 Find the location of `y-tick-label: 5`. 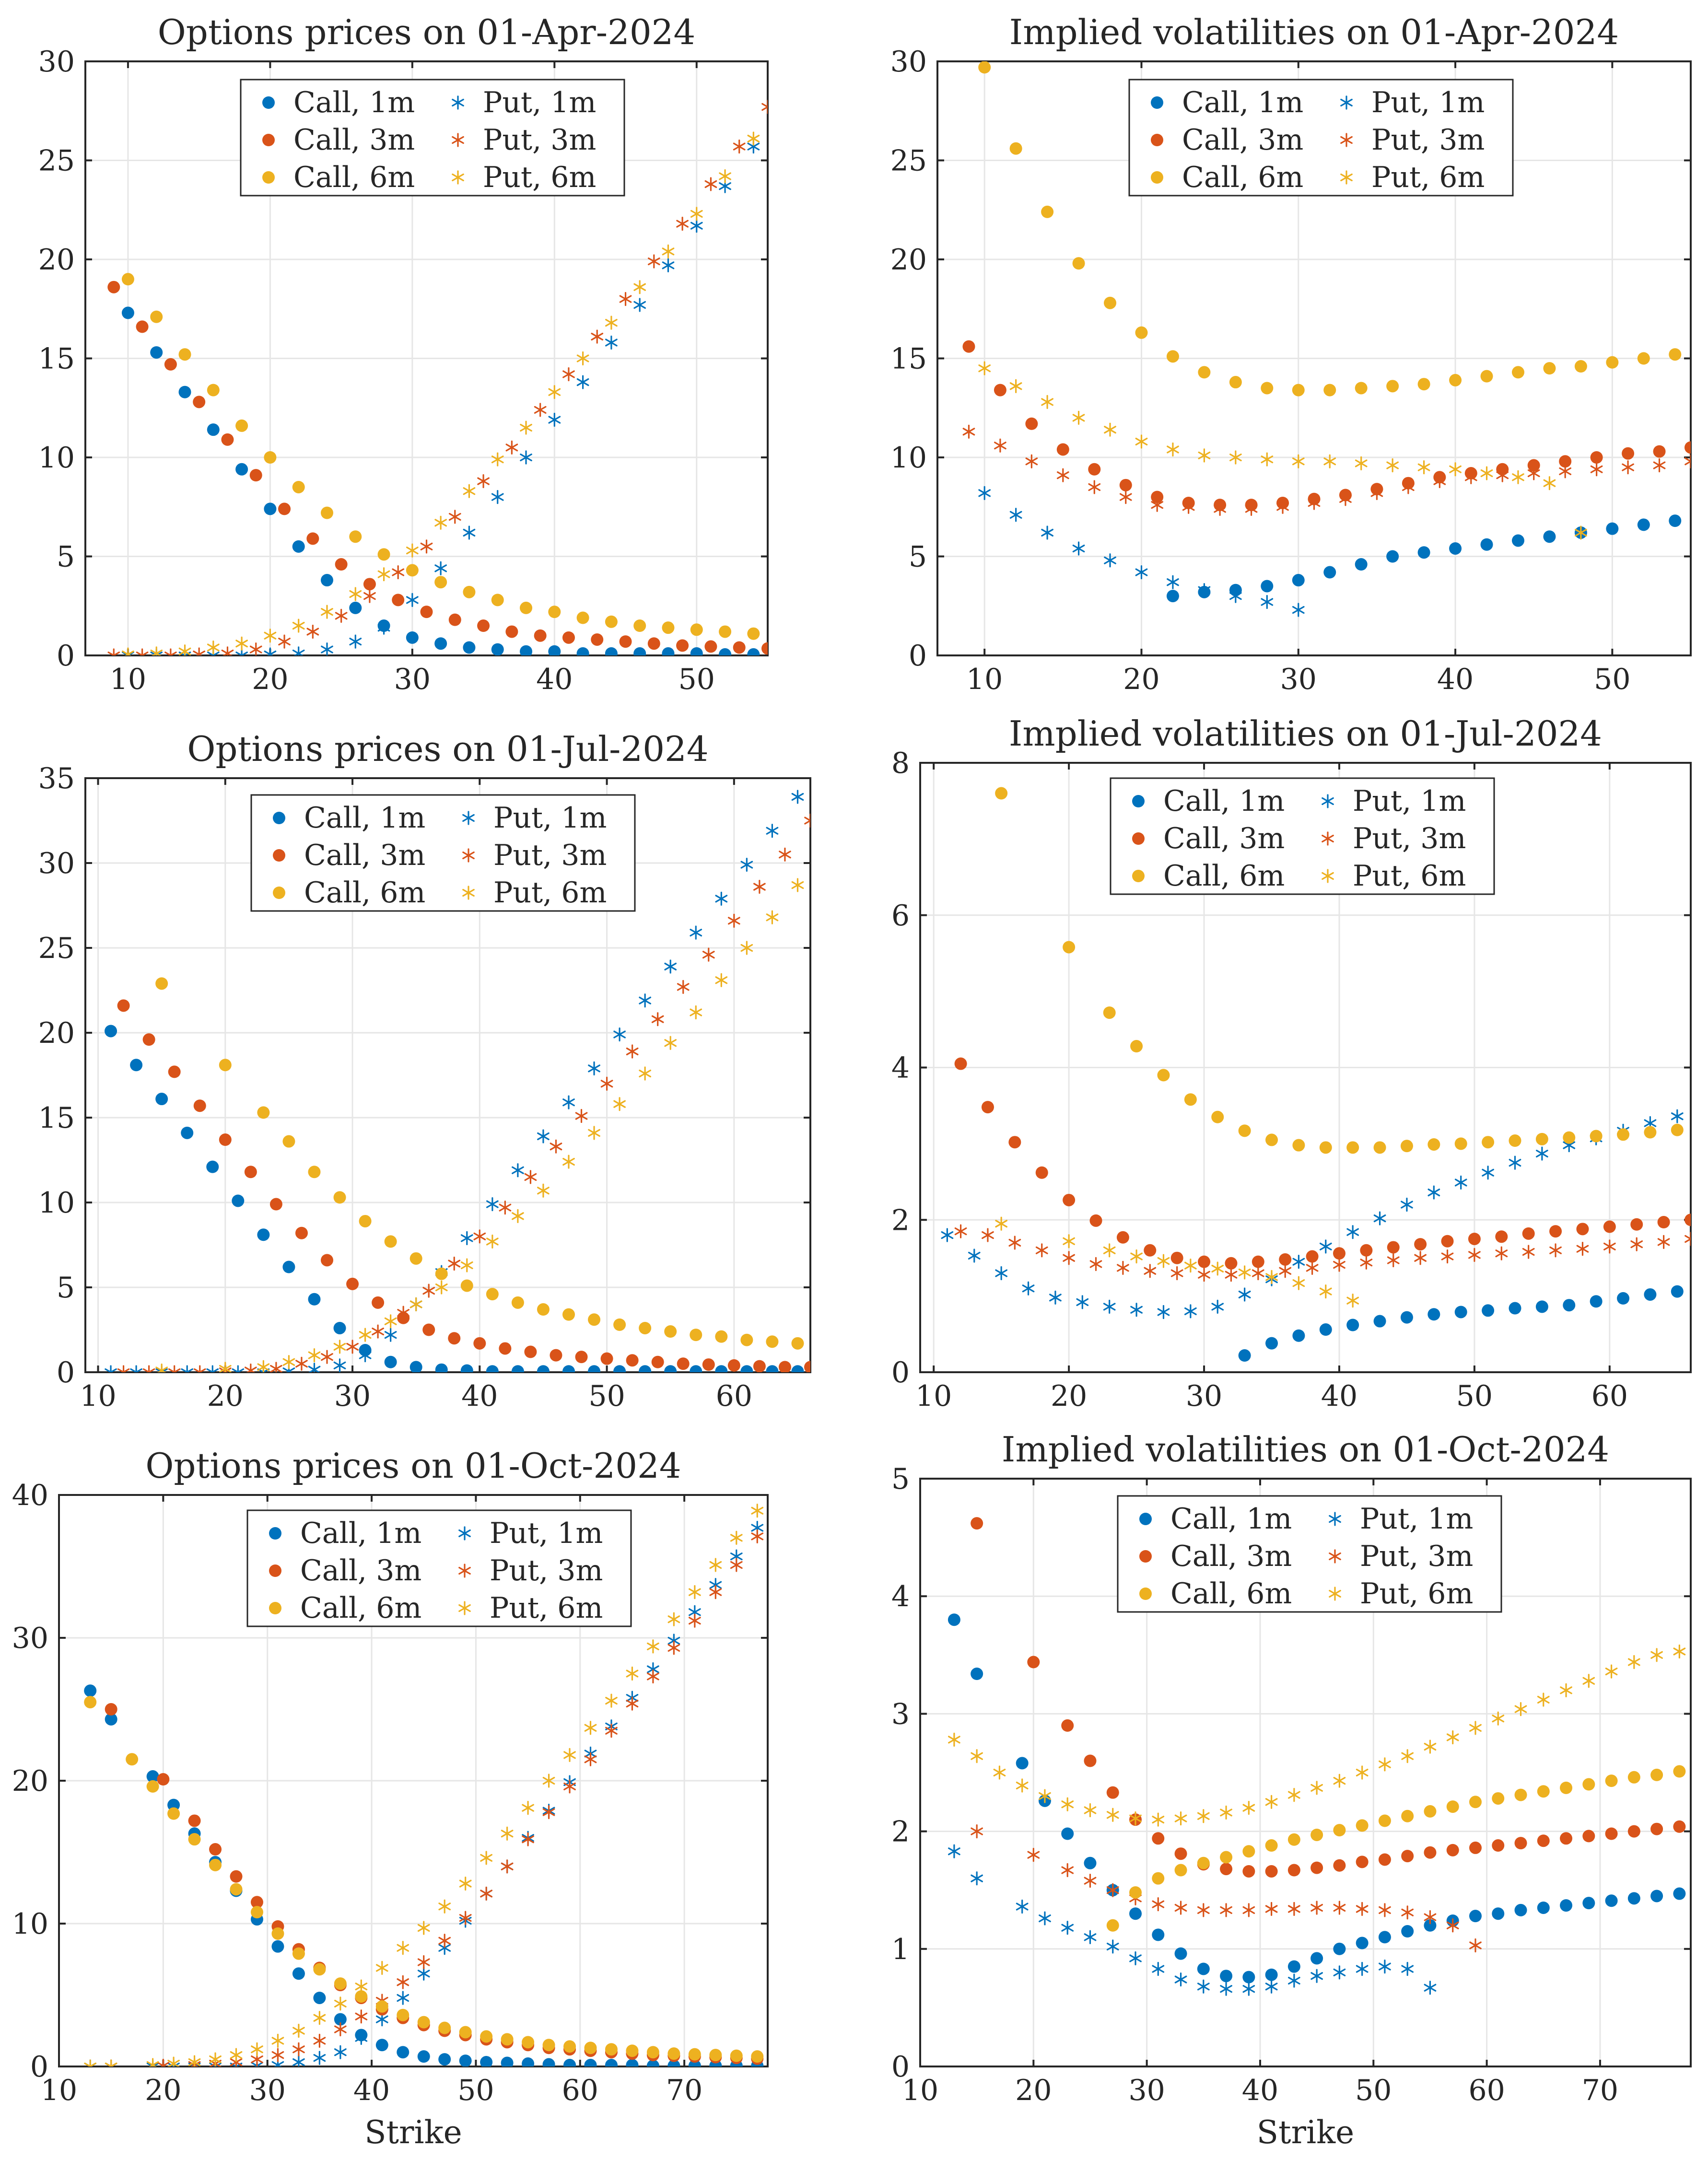

y-tick-label: 5 is located at coordinates (66, 557).